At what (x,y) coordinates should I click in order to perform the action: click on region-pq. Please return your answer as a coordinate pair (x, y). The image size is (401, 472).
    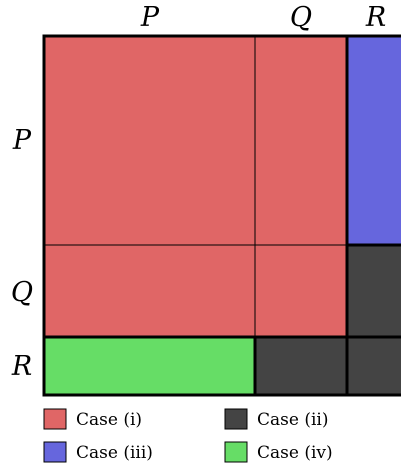
    Looking at the image, I should click on (301, 140).